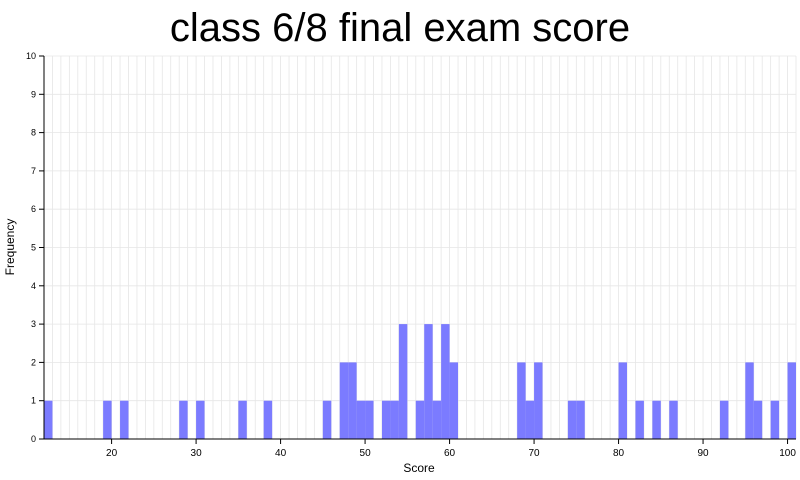 Image resolution: width=800 pixels, height=480 pixels. Describe the element at coordinates (33, 171) in the screenshot. I see `y-tick-label: 7` at that location.